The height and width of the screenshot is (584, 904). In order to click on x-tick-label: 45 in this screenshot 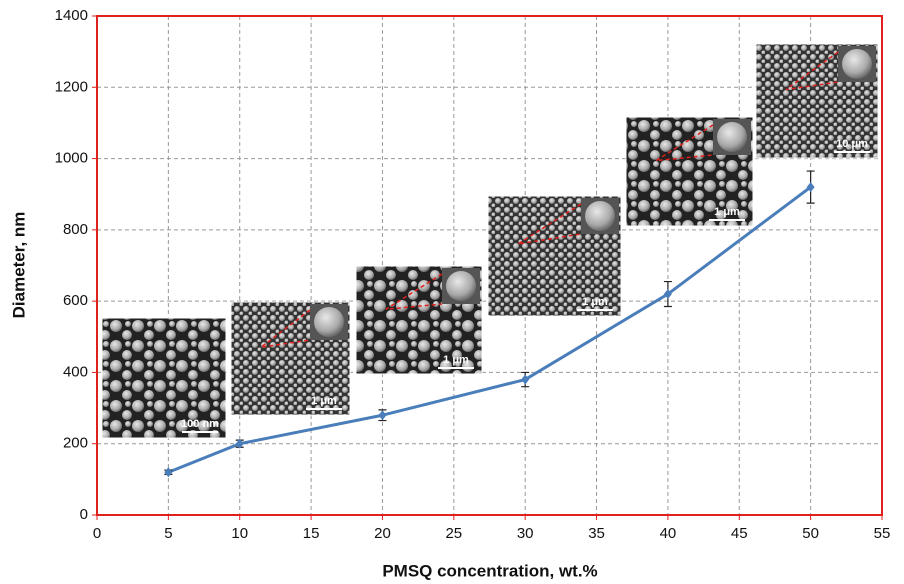, I will do `click(739, 533)`.